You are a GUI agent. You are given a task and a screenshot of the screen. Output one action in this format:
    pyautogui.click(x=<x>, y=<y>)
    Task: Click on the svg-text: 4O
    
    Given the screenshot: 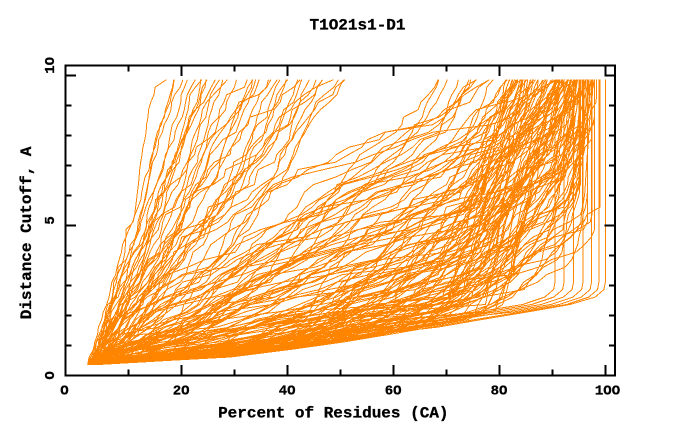 What is the action you would take?
    pyautogui.click(x=287, y=392)
    